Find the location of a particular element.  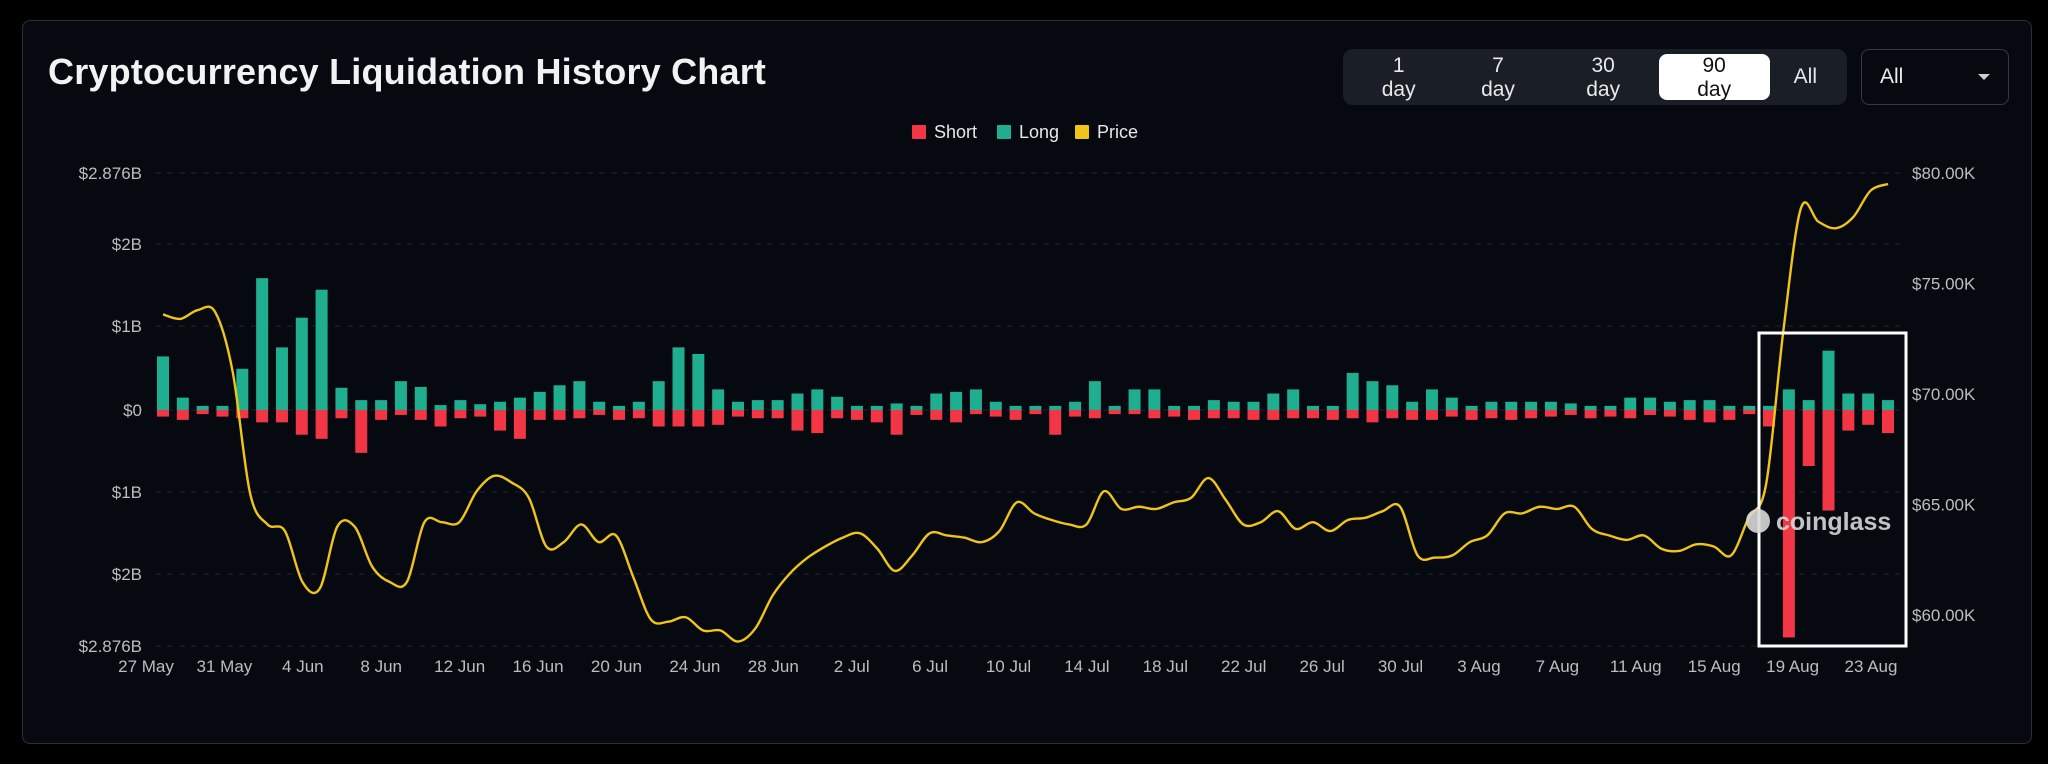

legend-item-price: Price is located at coordinates (1106, 132).